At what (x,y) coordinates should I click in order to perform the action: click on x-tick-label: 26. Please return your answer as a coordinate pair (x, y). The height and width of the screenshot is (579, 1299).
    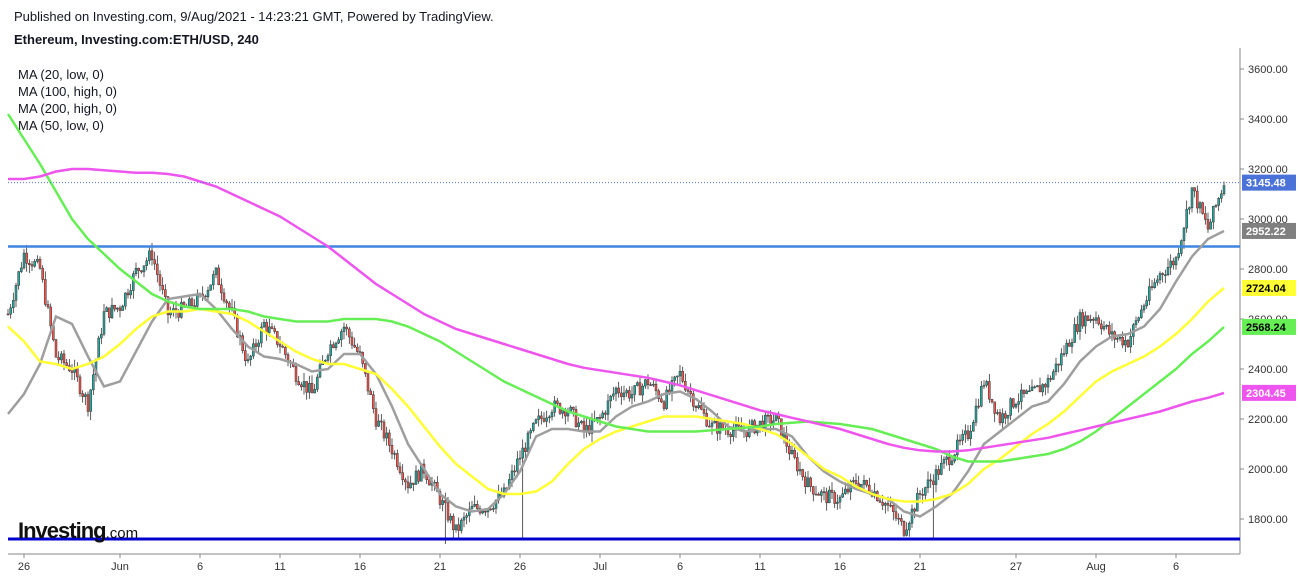
    Looking at the image, I should click on (520, 567).